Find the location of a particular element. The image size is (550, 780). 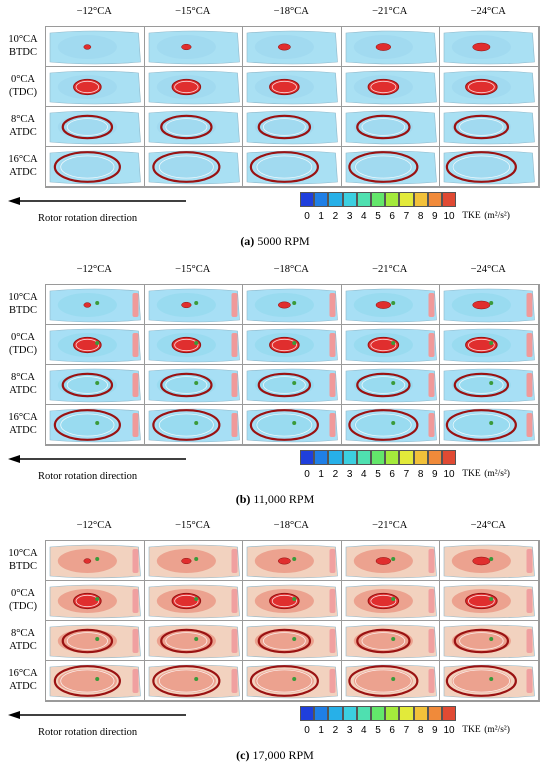

colorbar-tick: 10 is located at coordinates (449, 730).